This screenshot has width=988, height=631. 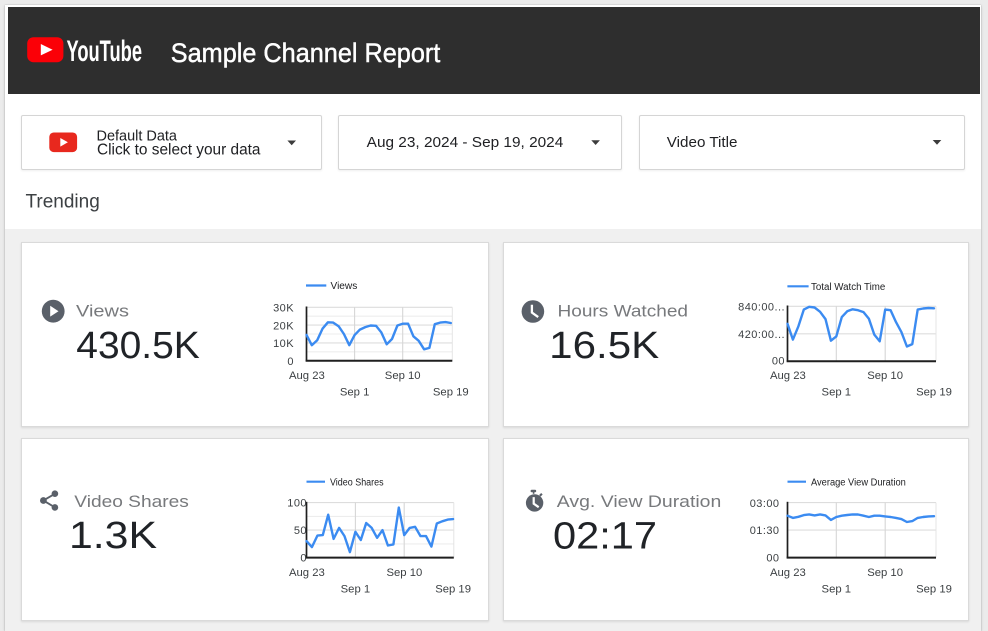 I want to click on svg-text: 10K, so click(x=283, y=344).